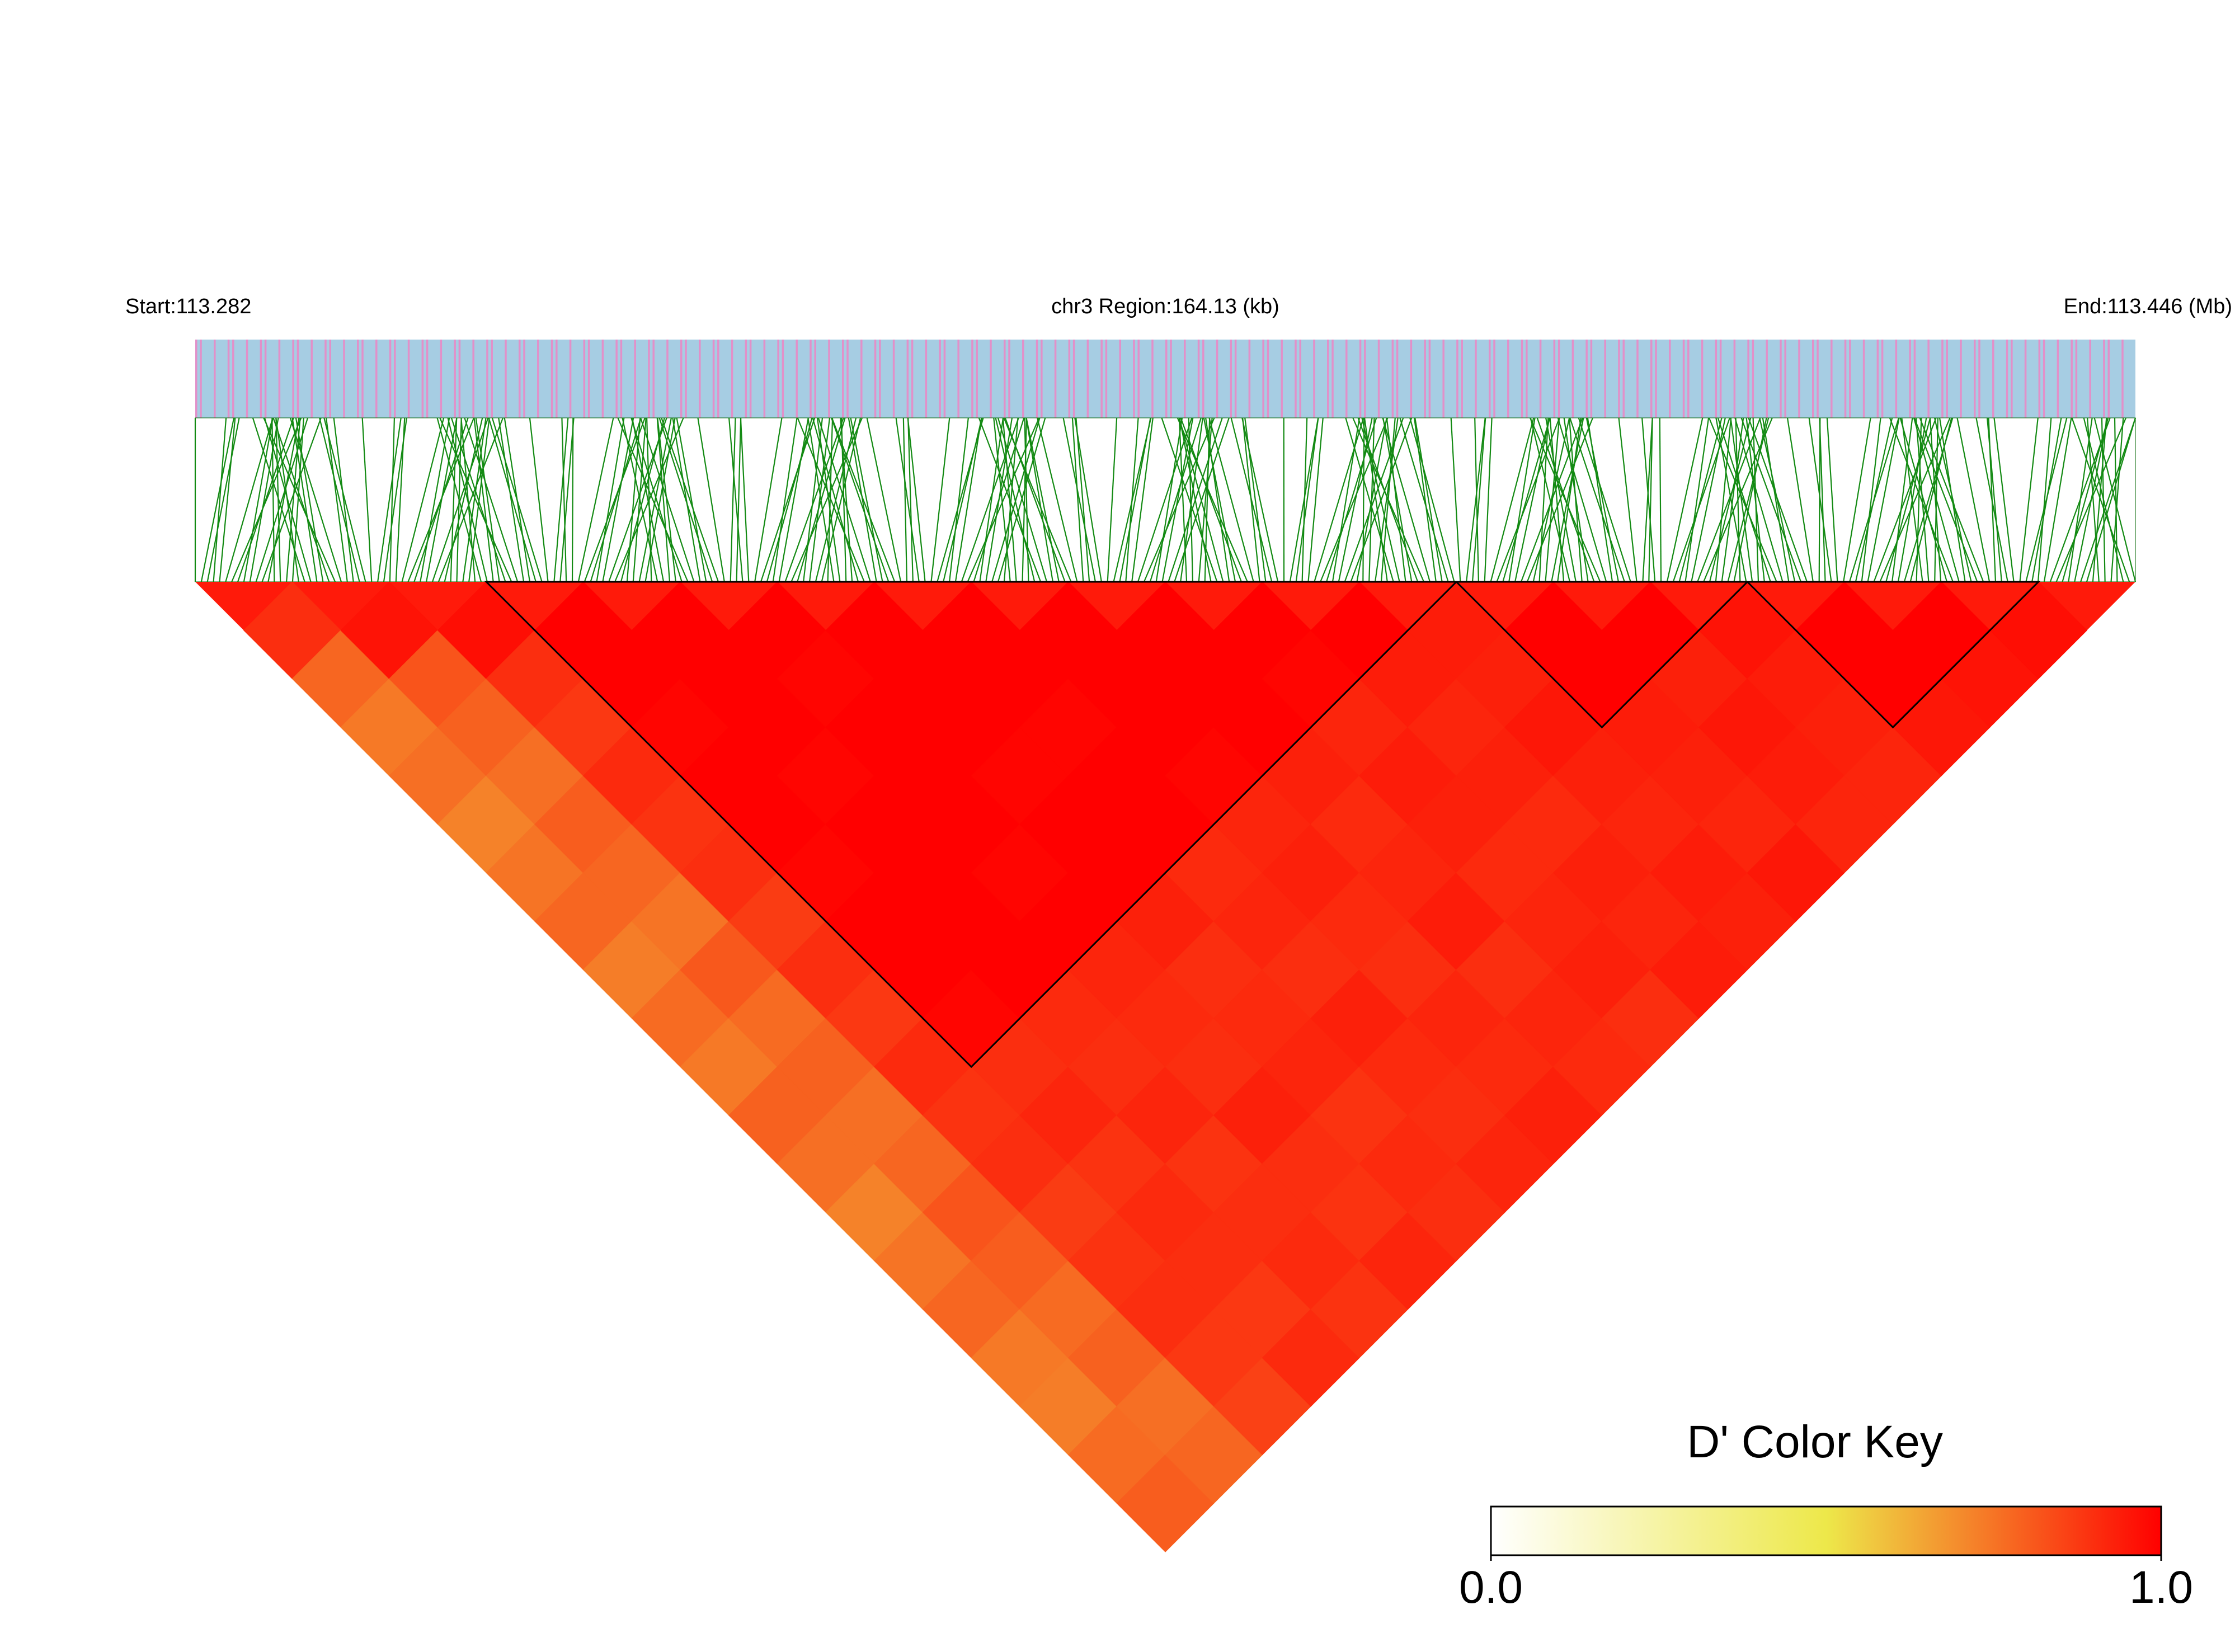  What do you see at coordinates (2148, 306) in the screenshot?
I see `end-label: End:113.446 (Mb)` at bounding box center [2148, 306].